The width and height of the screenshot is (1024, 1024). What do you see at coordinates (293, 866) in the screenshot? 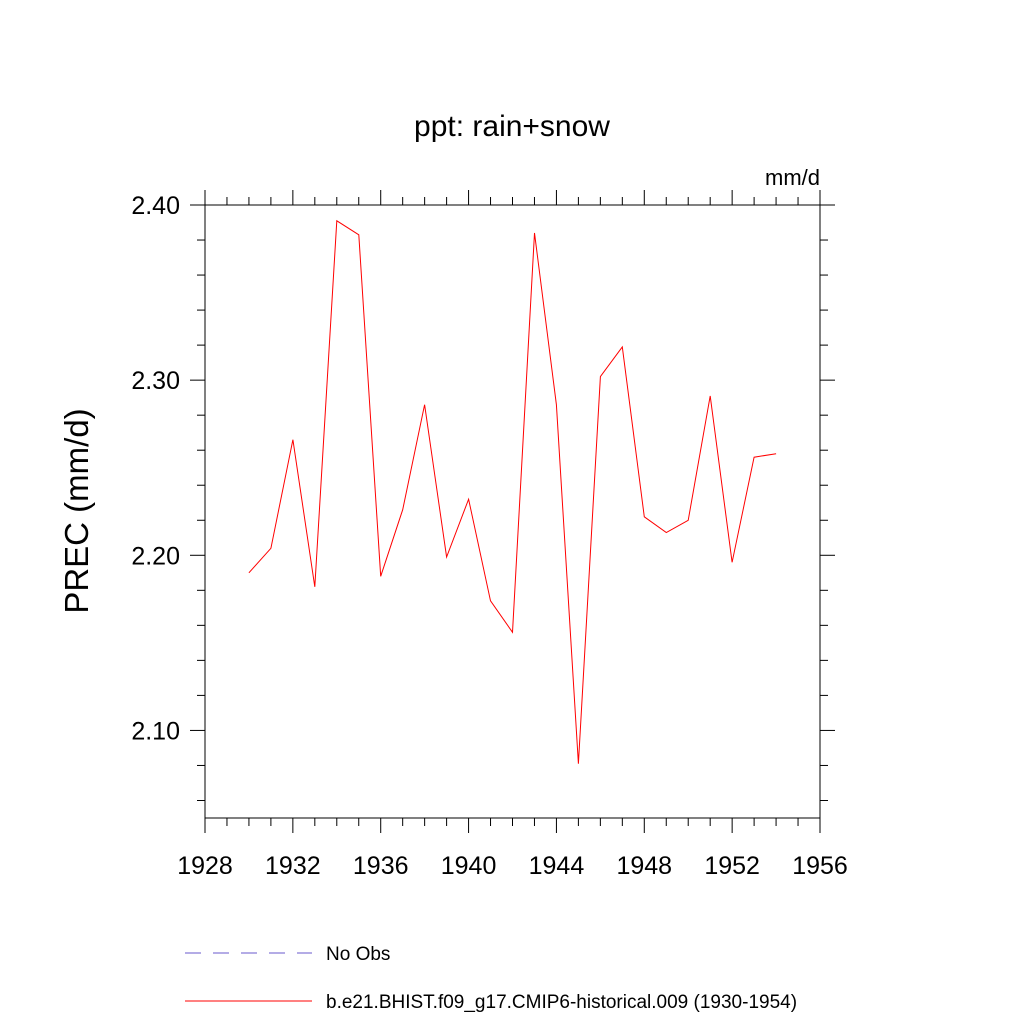
I see `x-tick-label: 1932` at bounding box center [293, 866].